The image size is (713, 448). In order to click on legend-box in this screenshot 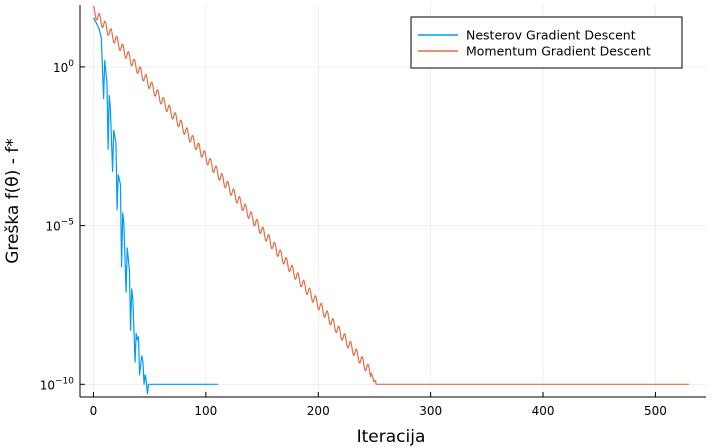, I will do `click(546, 42)`.